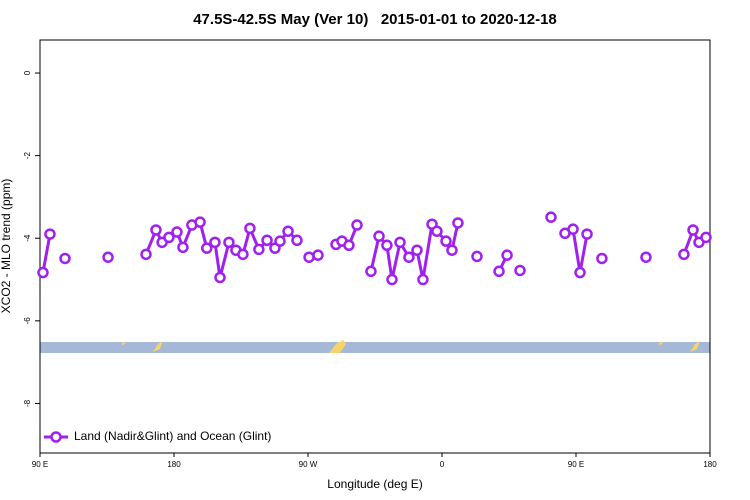 The height and width of the screenshot is (500, 750). Describe the element at coordinates (27, 403) in the screenshot. I see `y-tick-label: -8` at that location.